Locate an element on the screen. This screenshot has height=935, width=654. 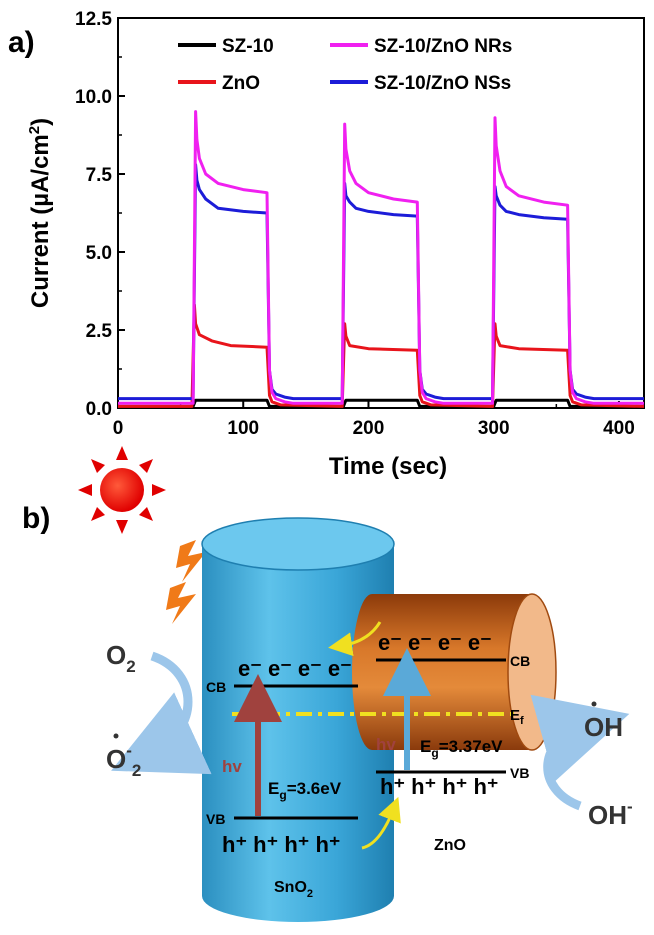
x-tick-label: 400 is located at coordinates (619, 428).